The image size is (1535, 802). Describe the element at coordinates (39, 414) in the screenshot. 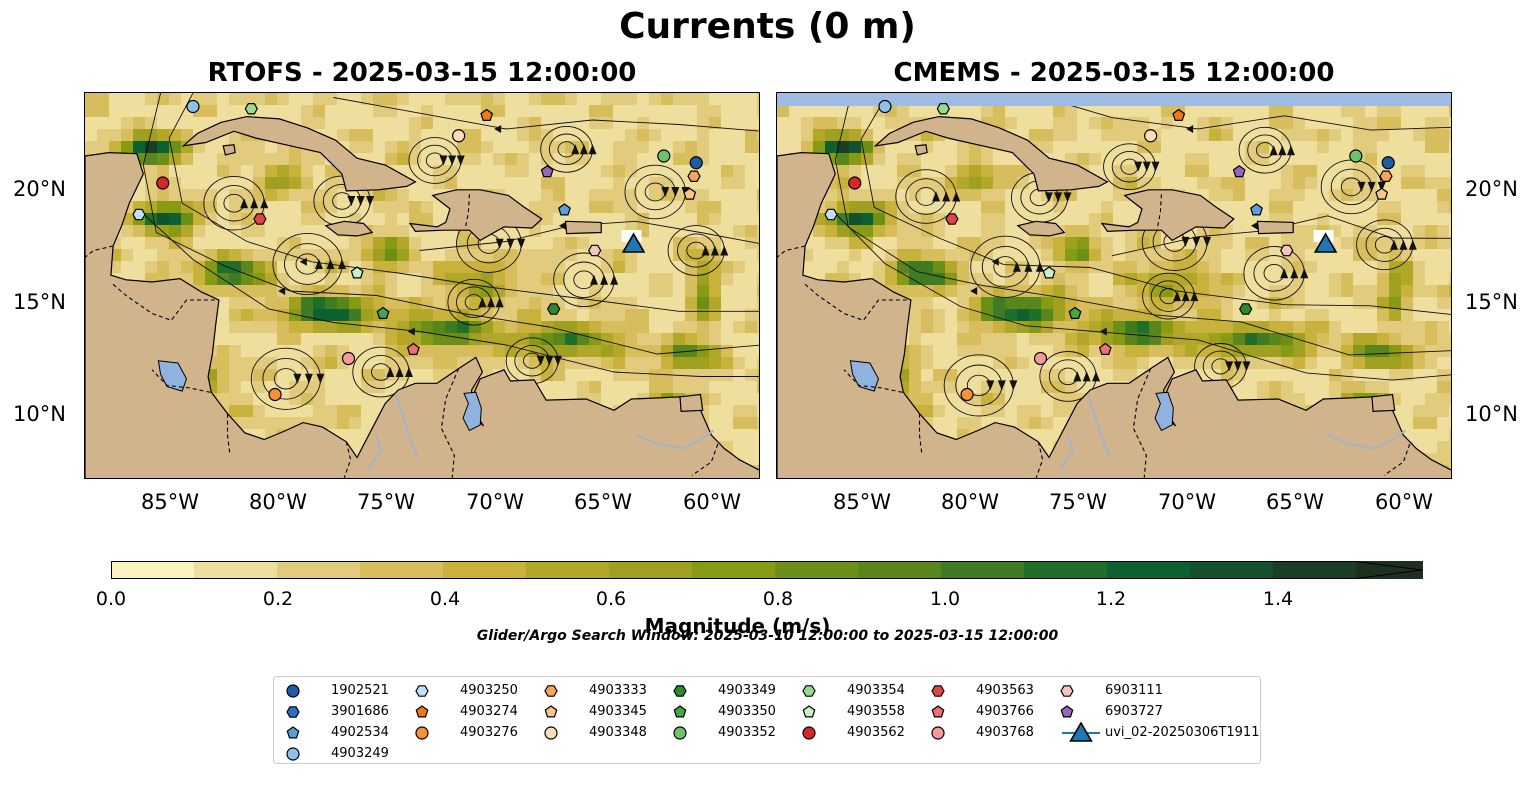

I see `rtofs-lat-tick: 10°N` at that location.